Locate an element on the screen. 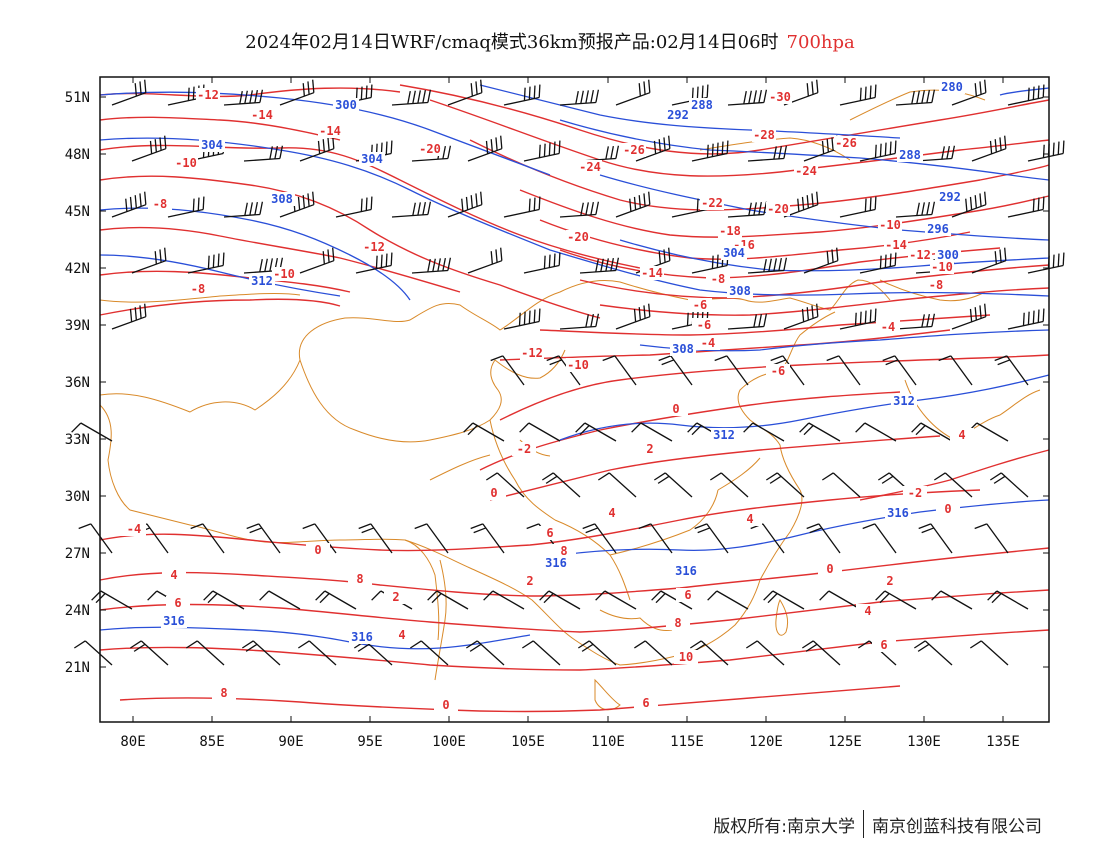 Image resolution: width=1100 pixels, height=850 pixels. height-label: 304 is located at coordinates (212, 145).